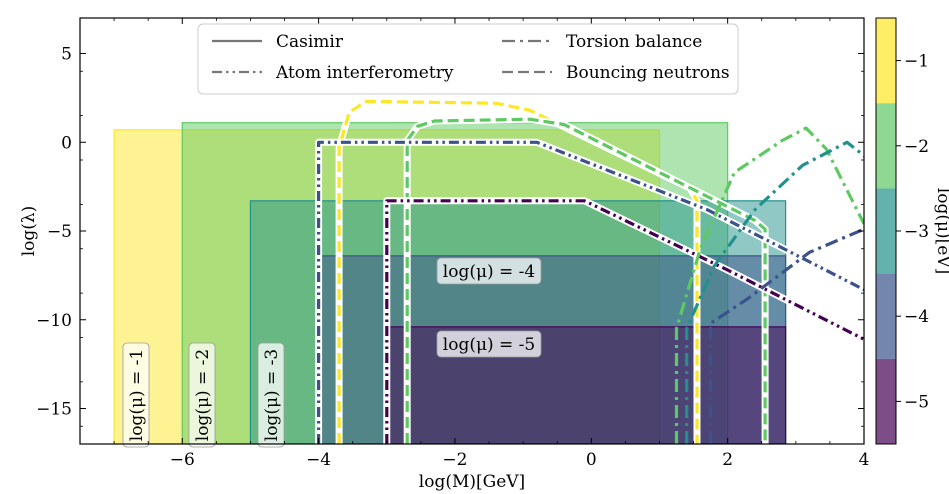 The image size is (949, 494). I want to click on y-tick-label: 5, so click(66, 55).